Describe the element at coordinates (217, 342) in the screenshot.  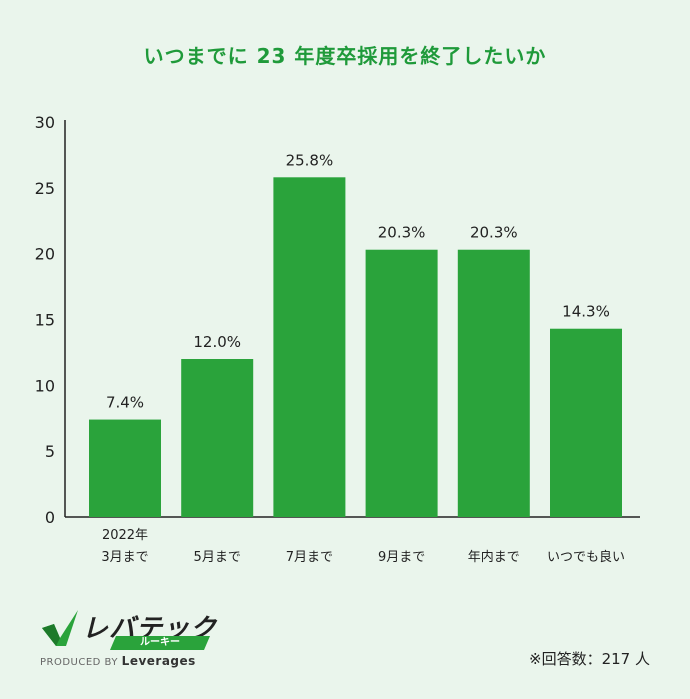
I see `data-label: 12.0%` at that location.